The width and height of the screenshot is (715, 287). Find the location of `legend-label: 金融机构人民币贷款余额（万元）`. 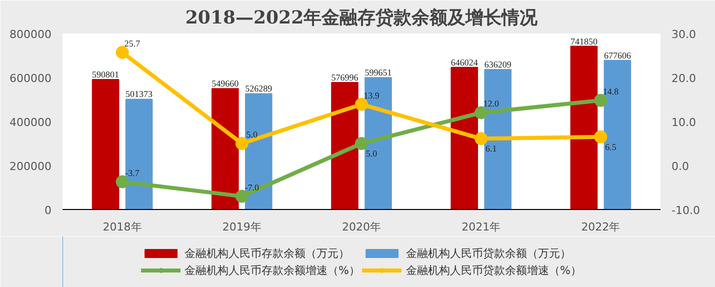

legend-label: 金融机构人民币贷款余额（万元） is located at coordinates (488, 253).